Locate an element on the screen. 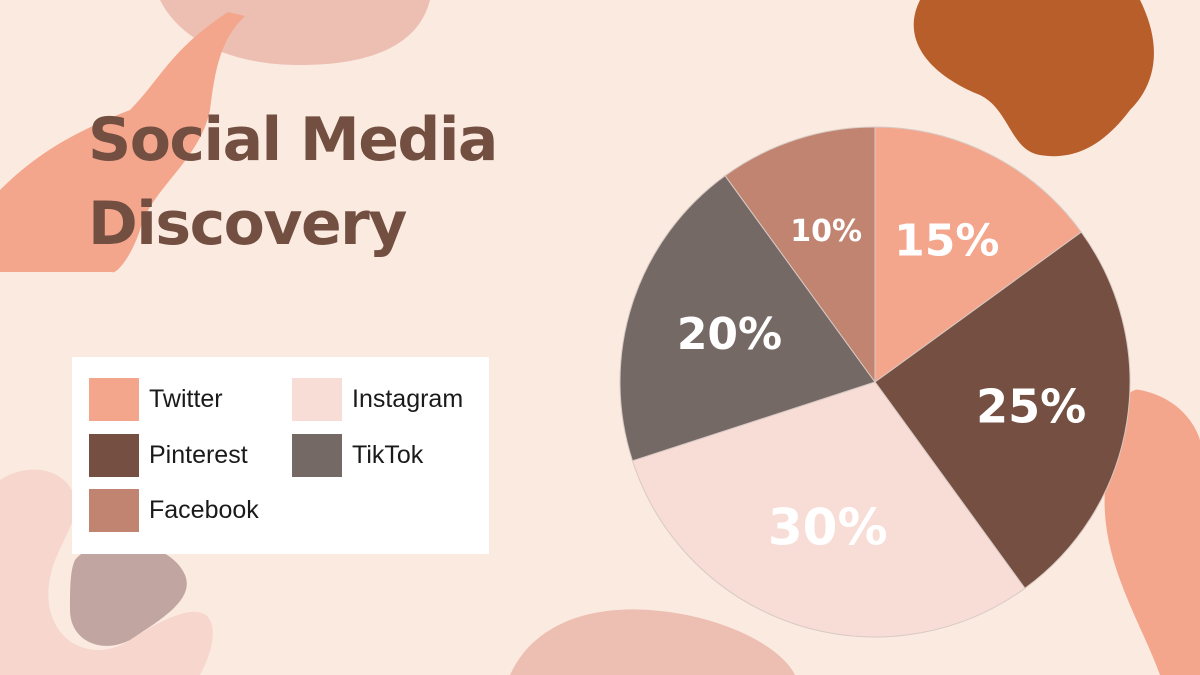  data-label-instagram: 30% is located at coordinates (828, 528).